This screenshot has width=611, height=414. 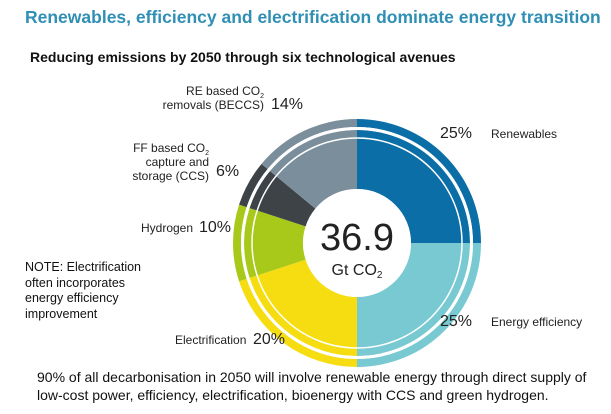 I want to click on ring-re-based-co-removals-beccs, so click(x=309, y=144).